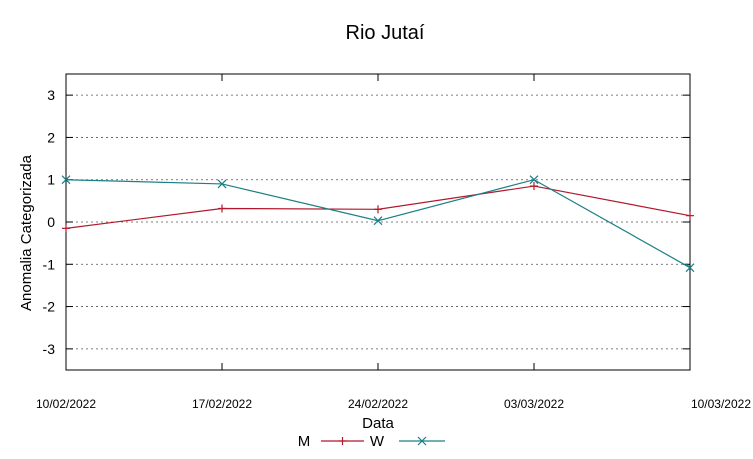 Image resolution: width=753 pixels, height=459 pixels. Describe the element at coordinates (51, 222) in the screenshot. I see `y-tick-label: 0` at that location.